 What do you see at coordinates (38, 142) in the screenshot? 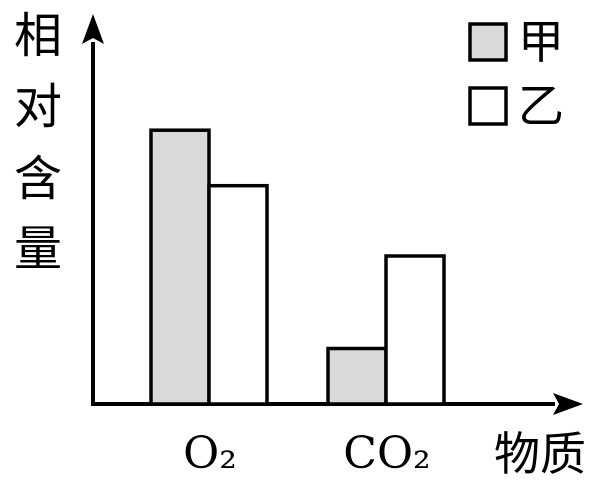
I see `y-axis-label: 相 对 含 量` at bounding box center [38, 142].